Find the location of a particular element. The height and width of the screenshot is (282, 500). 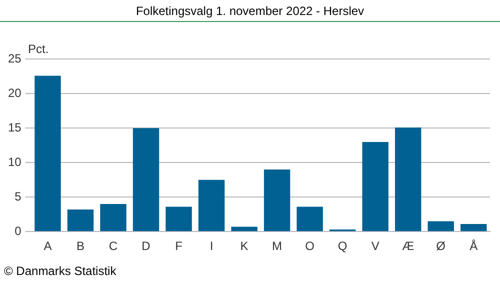

x-tick-label: O is located at coordinates (309, 246).